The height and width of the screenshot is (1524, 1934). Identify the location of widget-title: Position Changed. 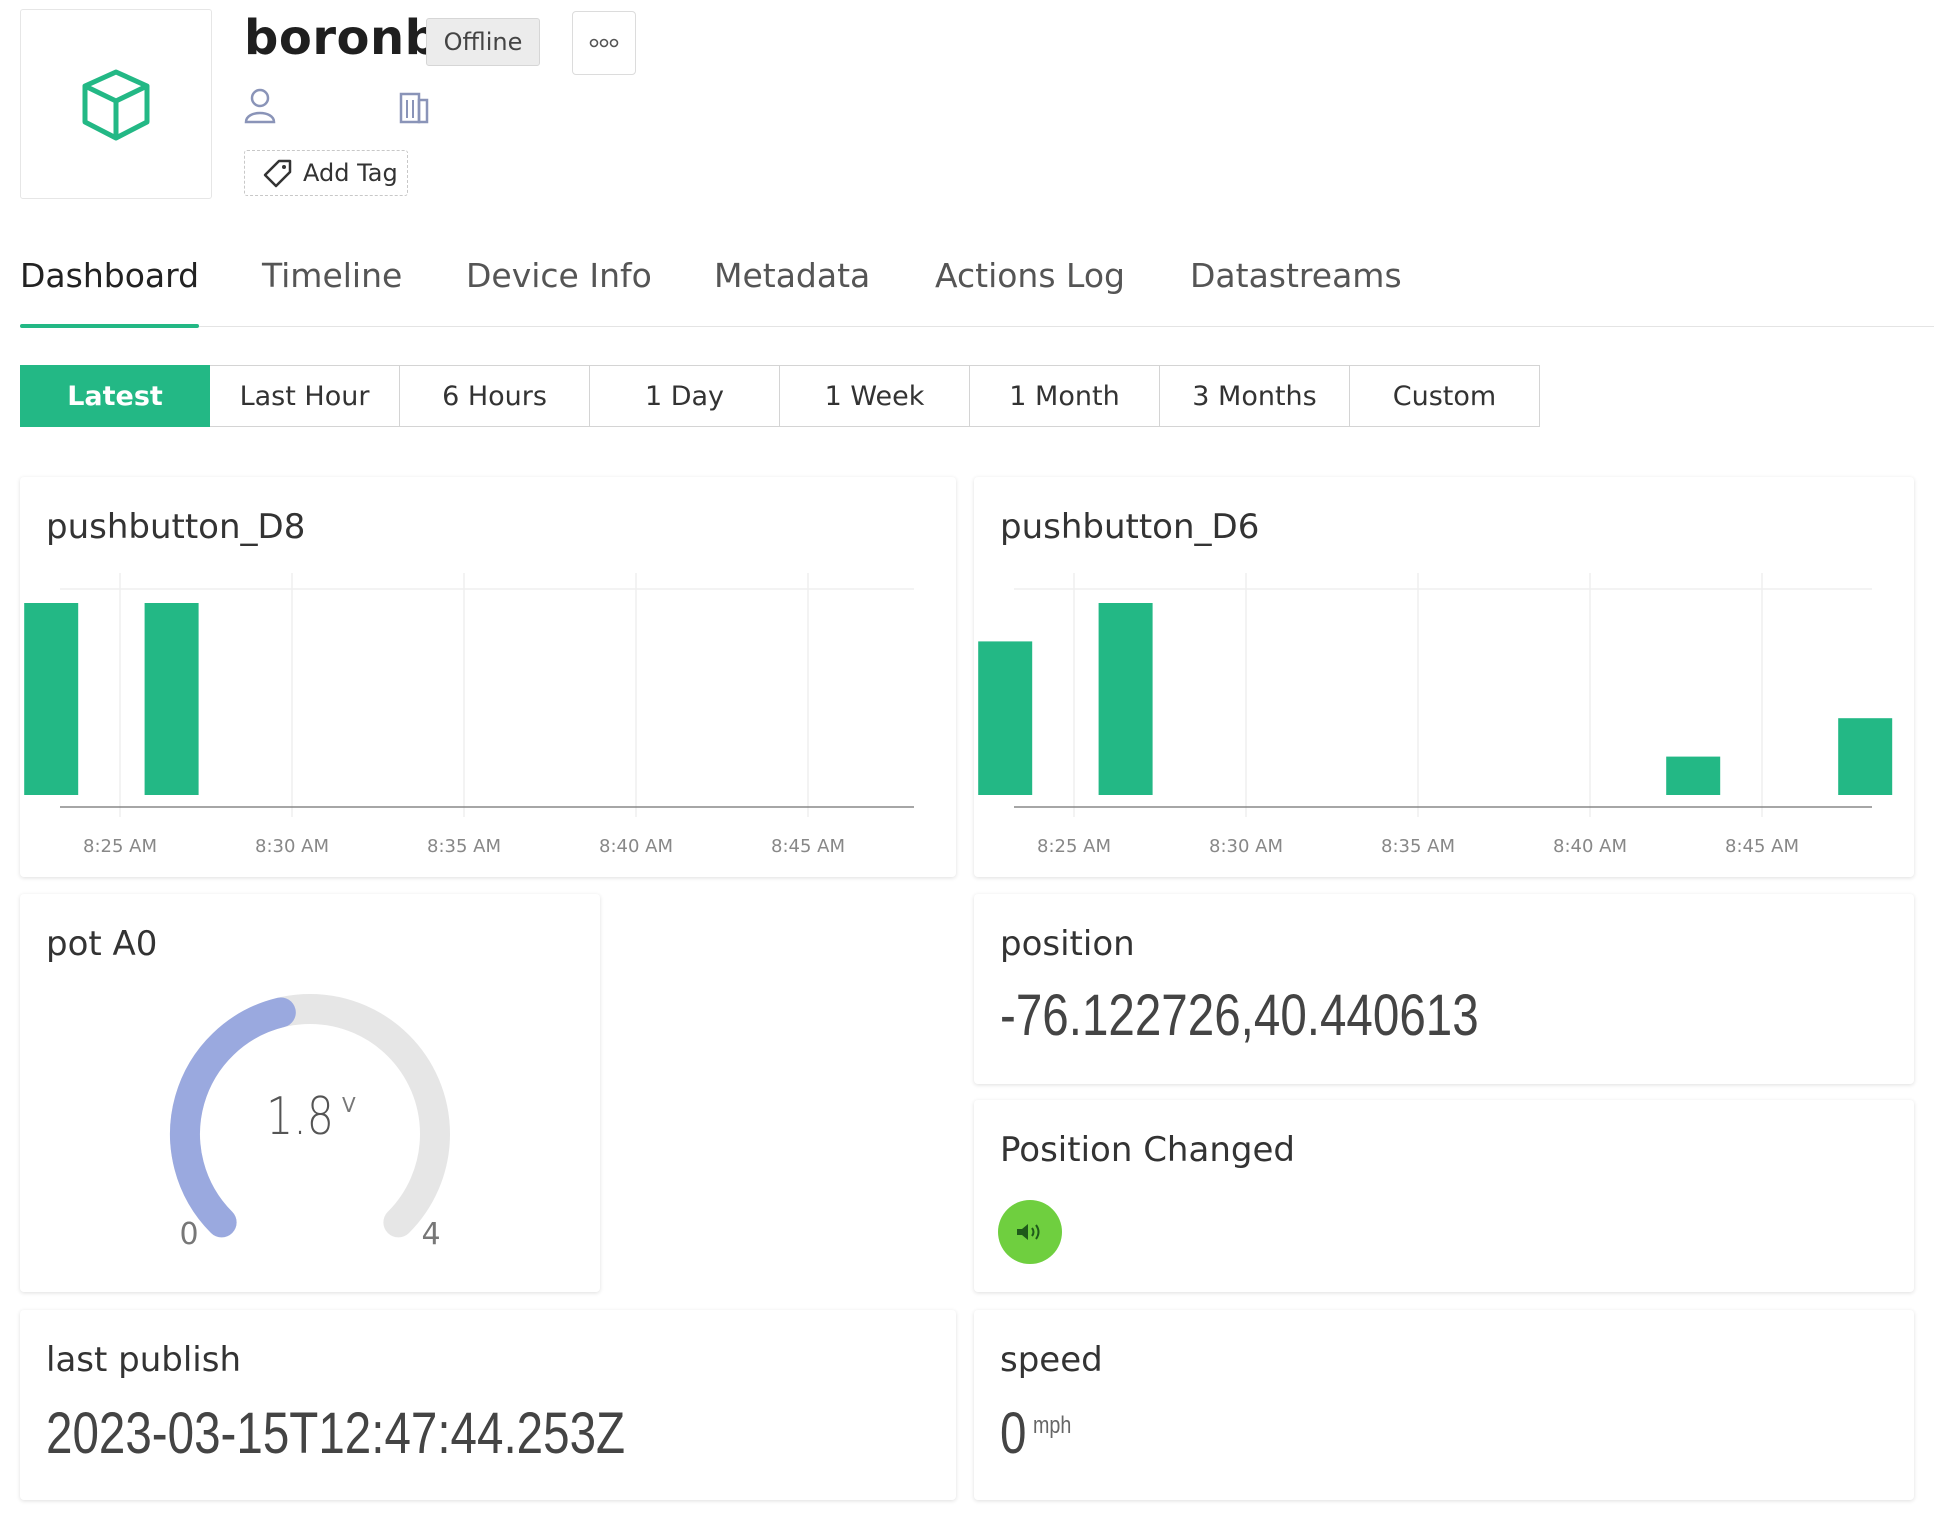
(1147, 1150).